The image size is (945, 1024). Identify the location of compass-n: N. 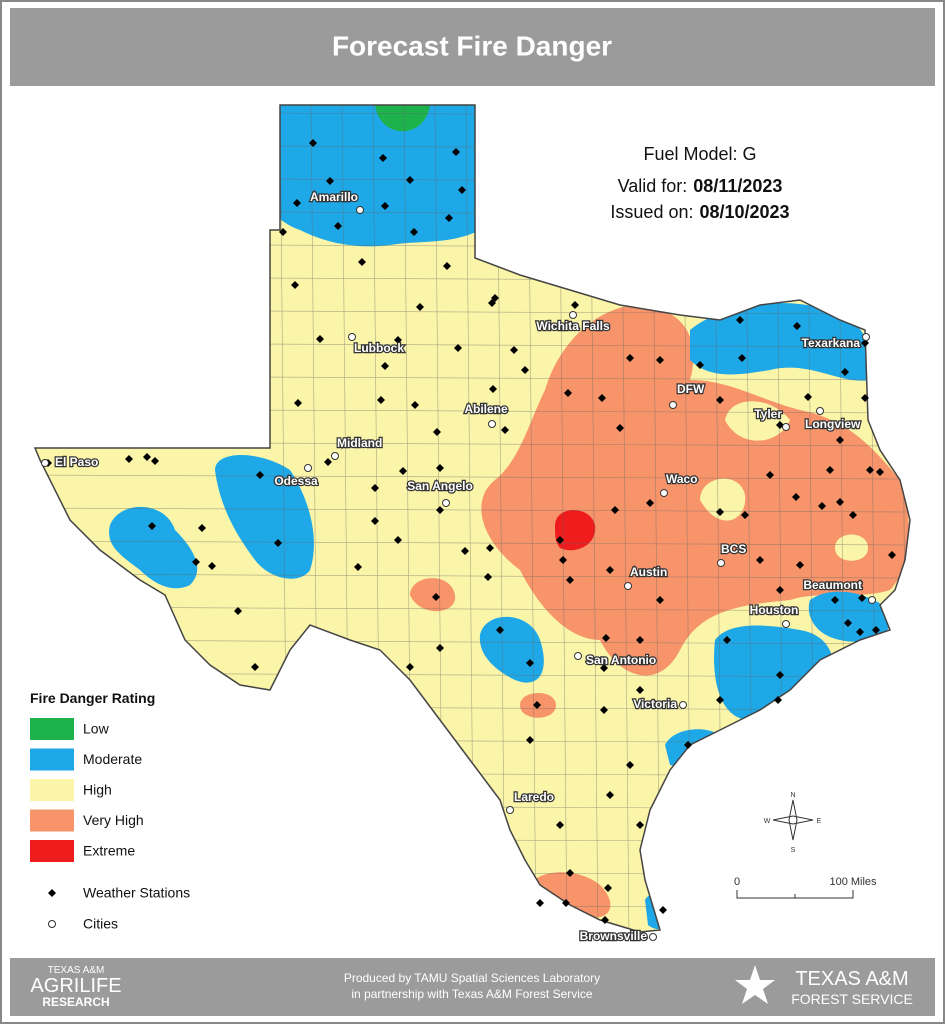
(792, 795).